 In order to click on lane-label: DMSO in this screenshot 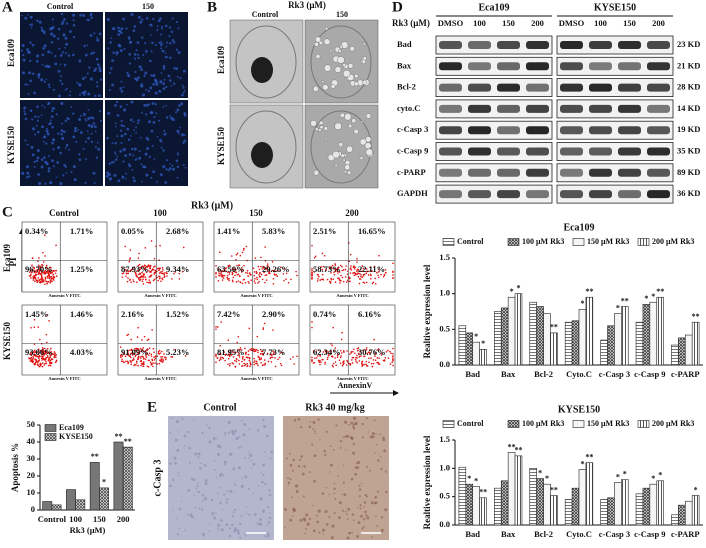, I will do `click(572, 23)`.